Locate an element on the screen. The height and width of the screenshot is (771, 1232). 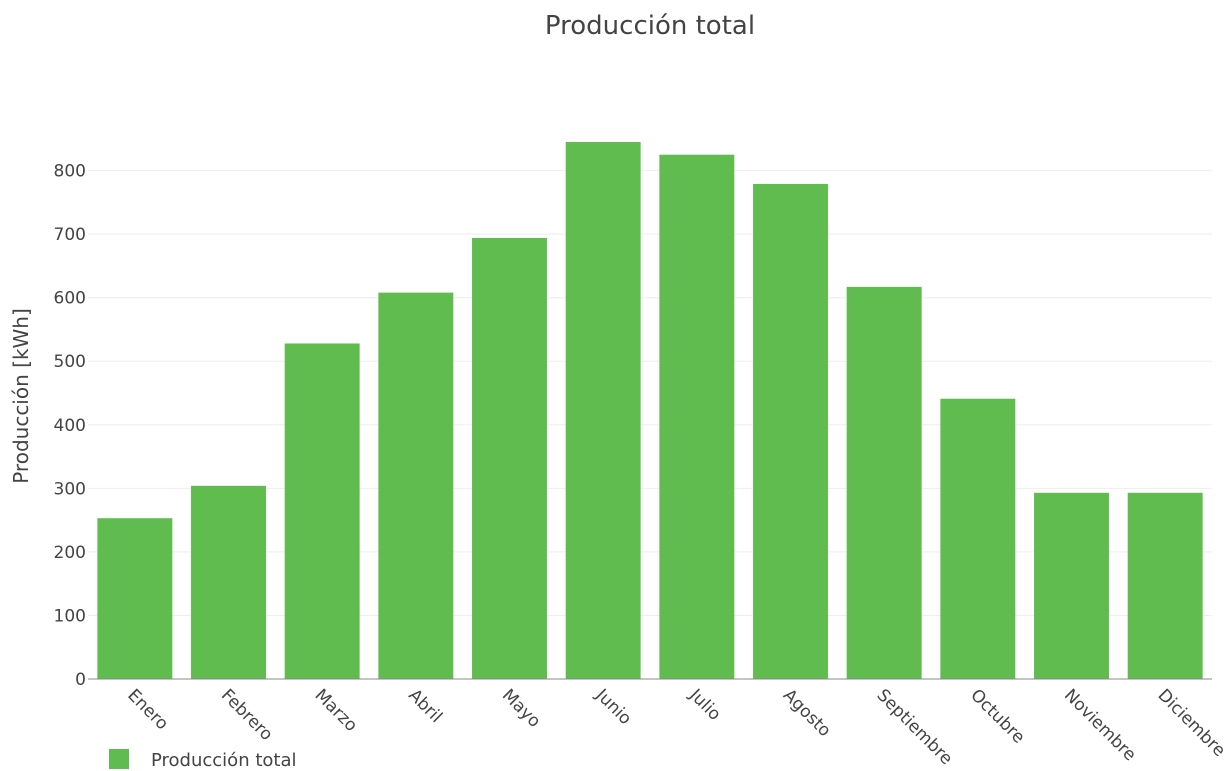
y-tick-label: 200 is located at coordinates (70, 553).